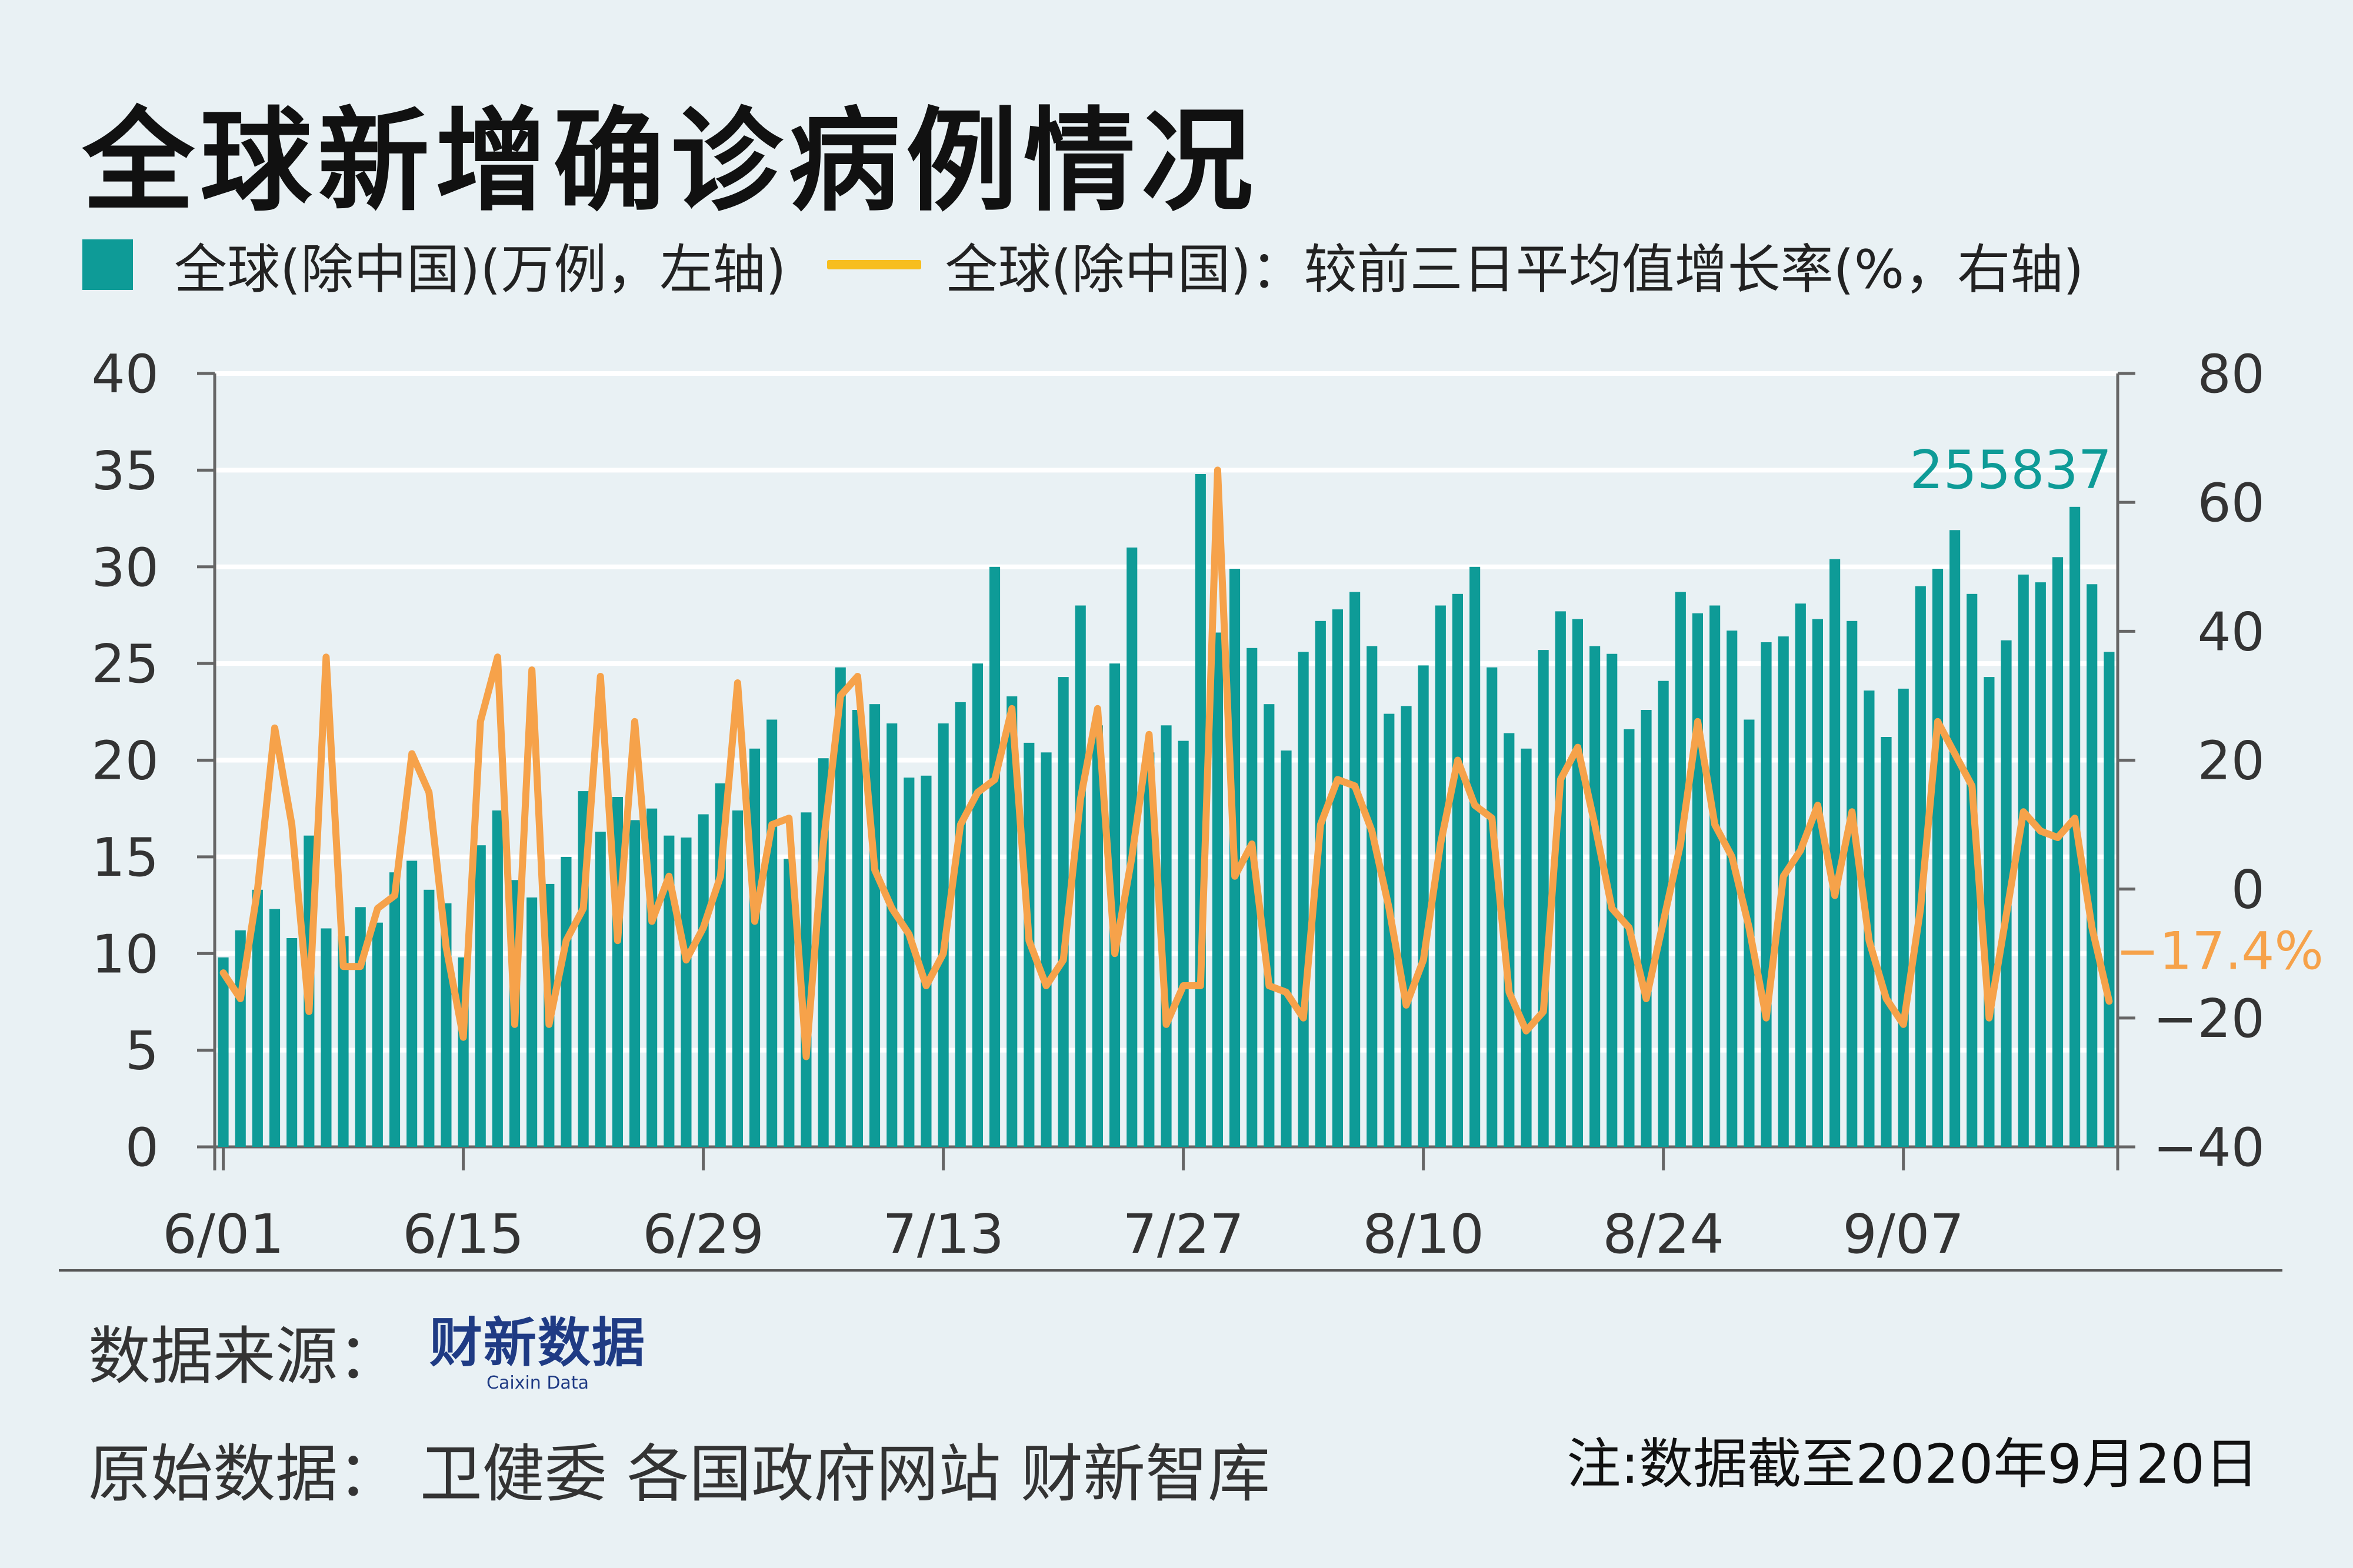 This screenshot has width=2353, height=1568. I want to click on y-left-tick-label: 15, so click(125, 858).